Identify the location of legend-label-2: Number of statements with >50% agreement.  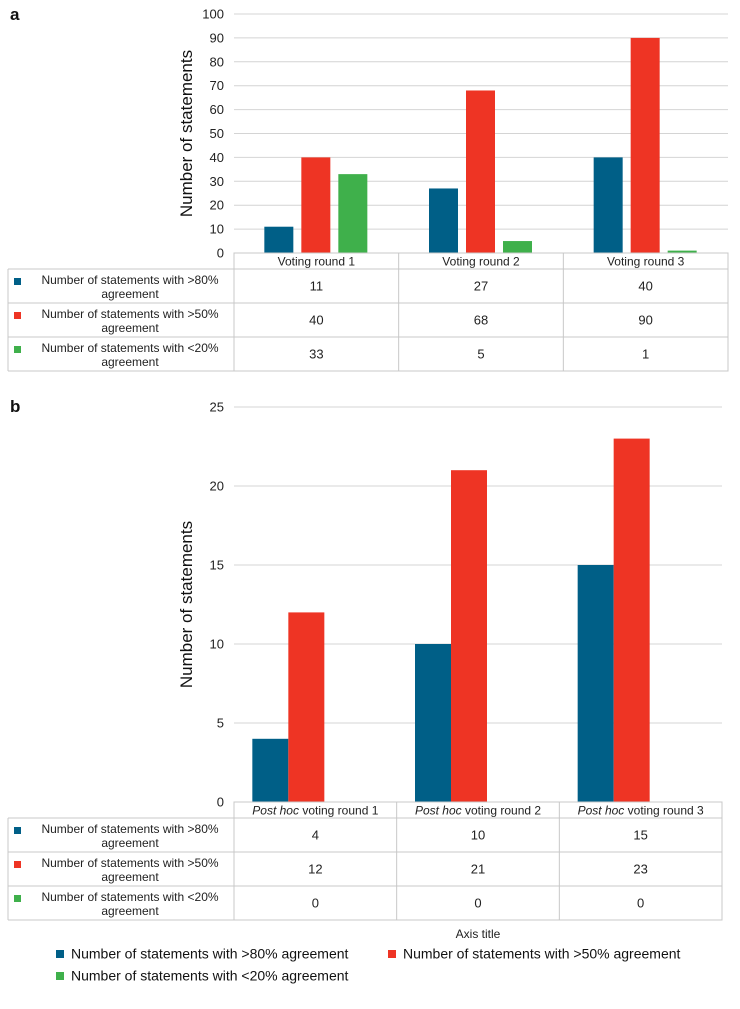
(542, 954).